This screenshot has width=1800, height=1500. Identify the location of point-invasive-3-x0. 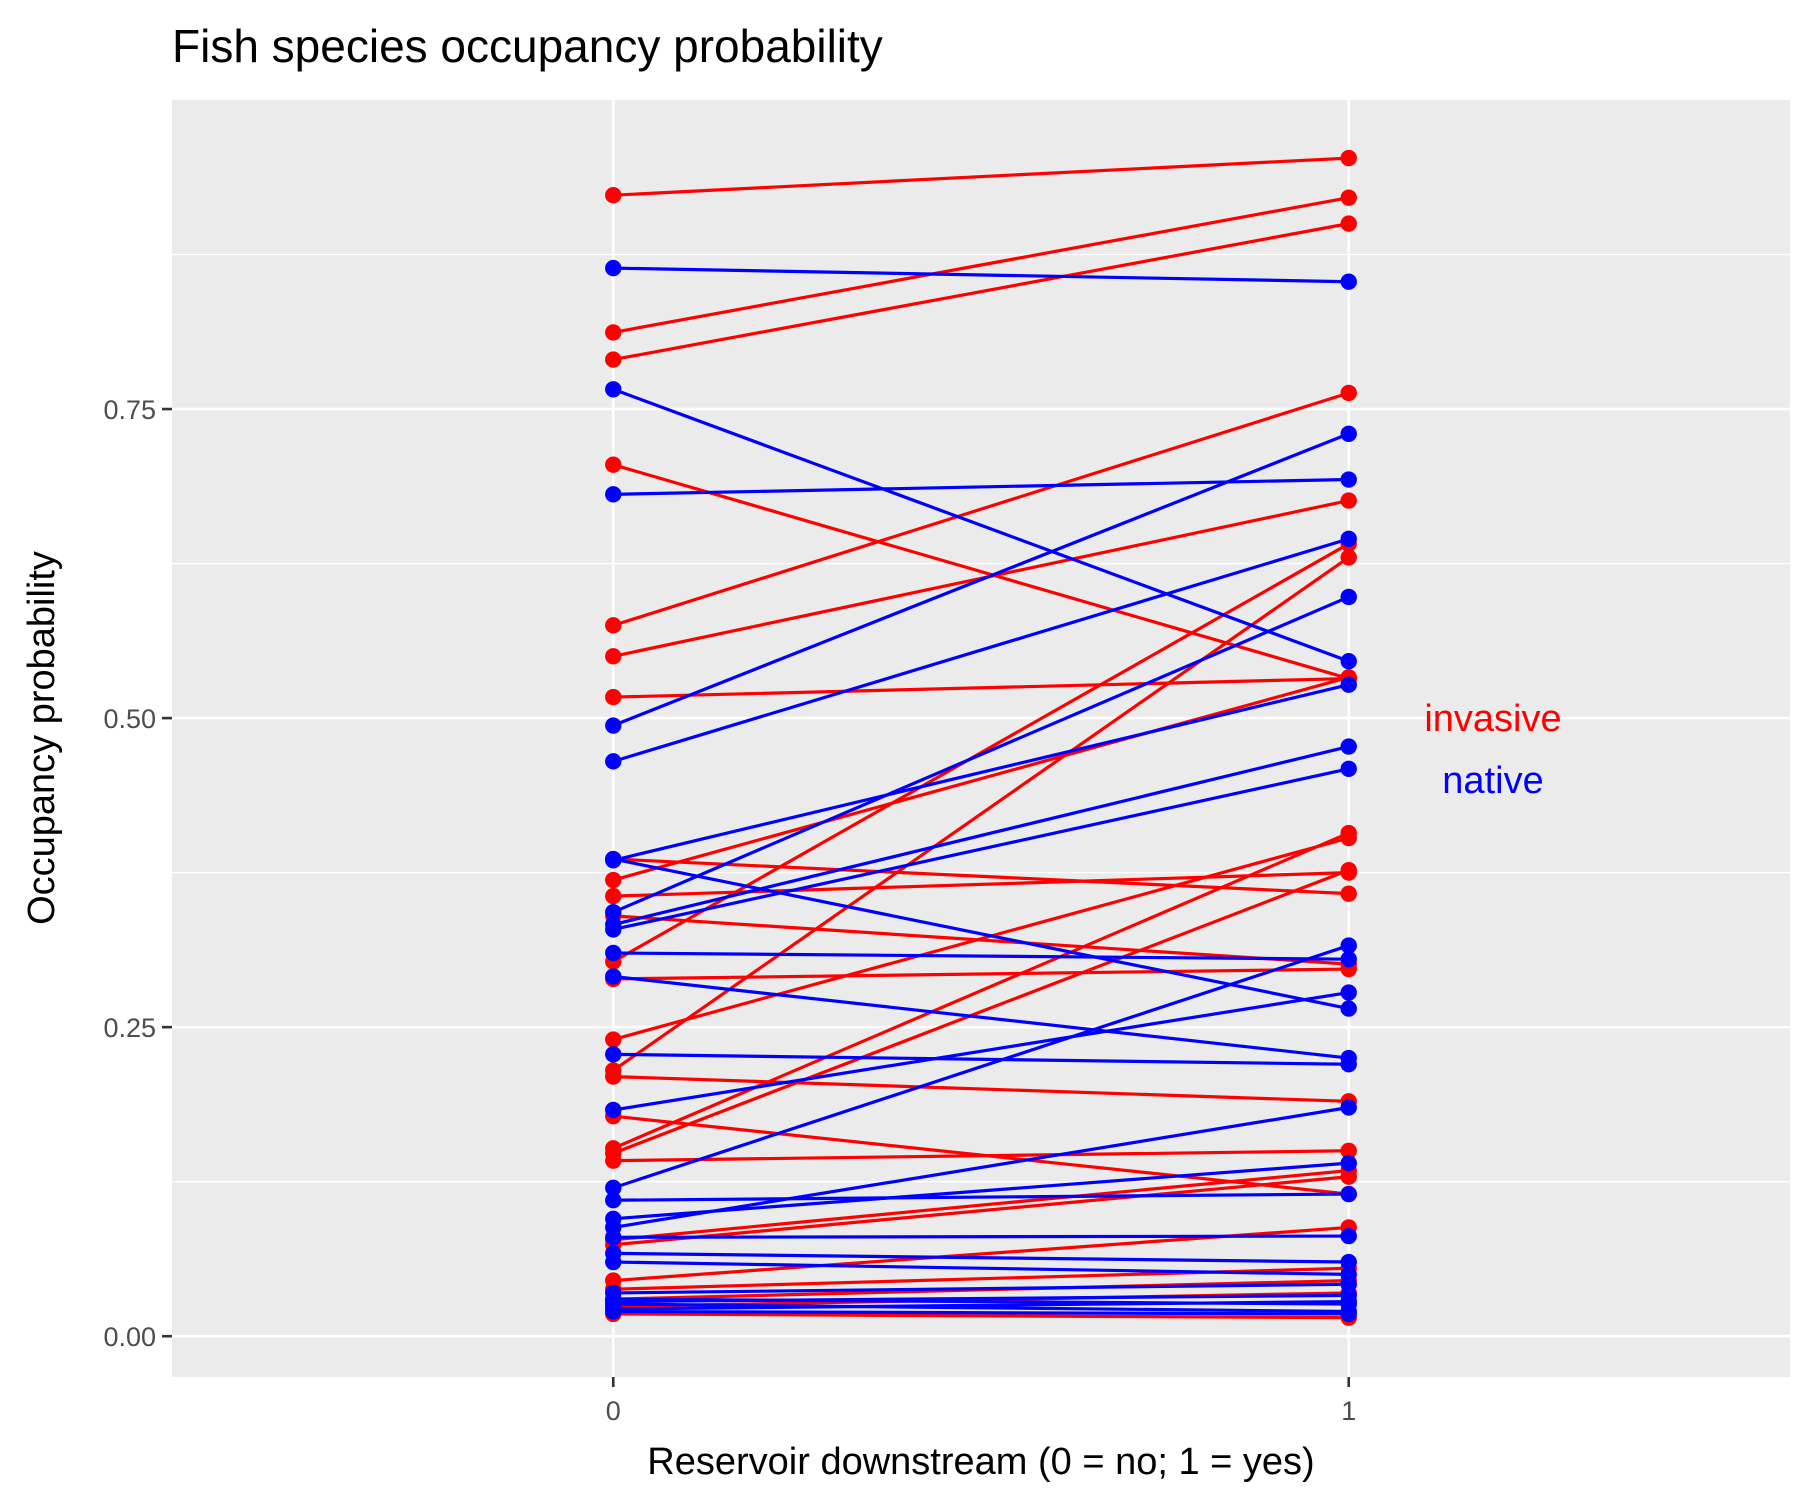
(613, 464).